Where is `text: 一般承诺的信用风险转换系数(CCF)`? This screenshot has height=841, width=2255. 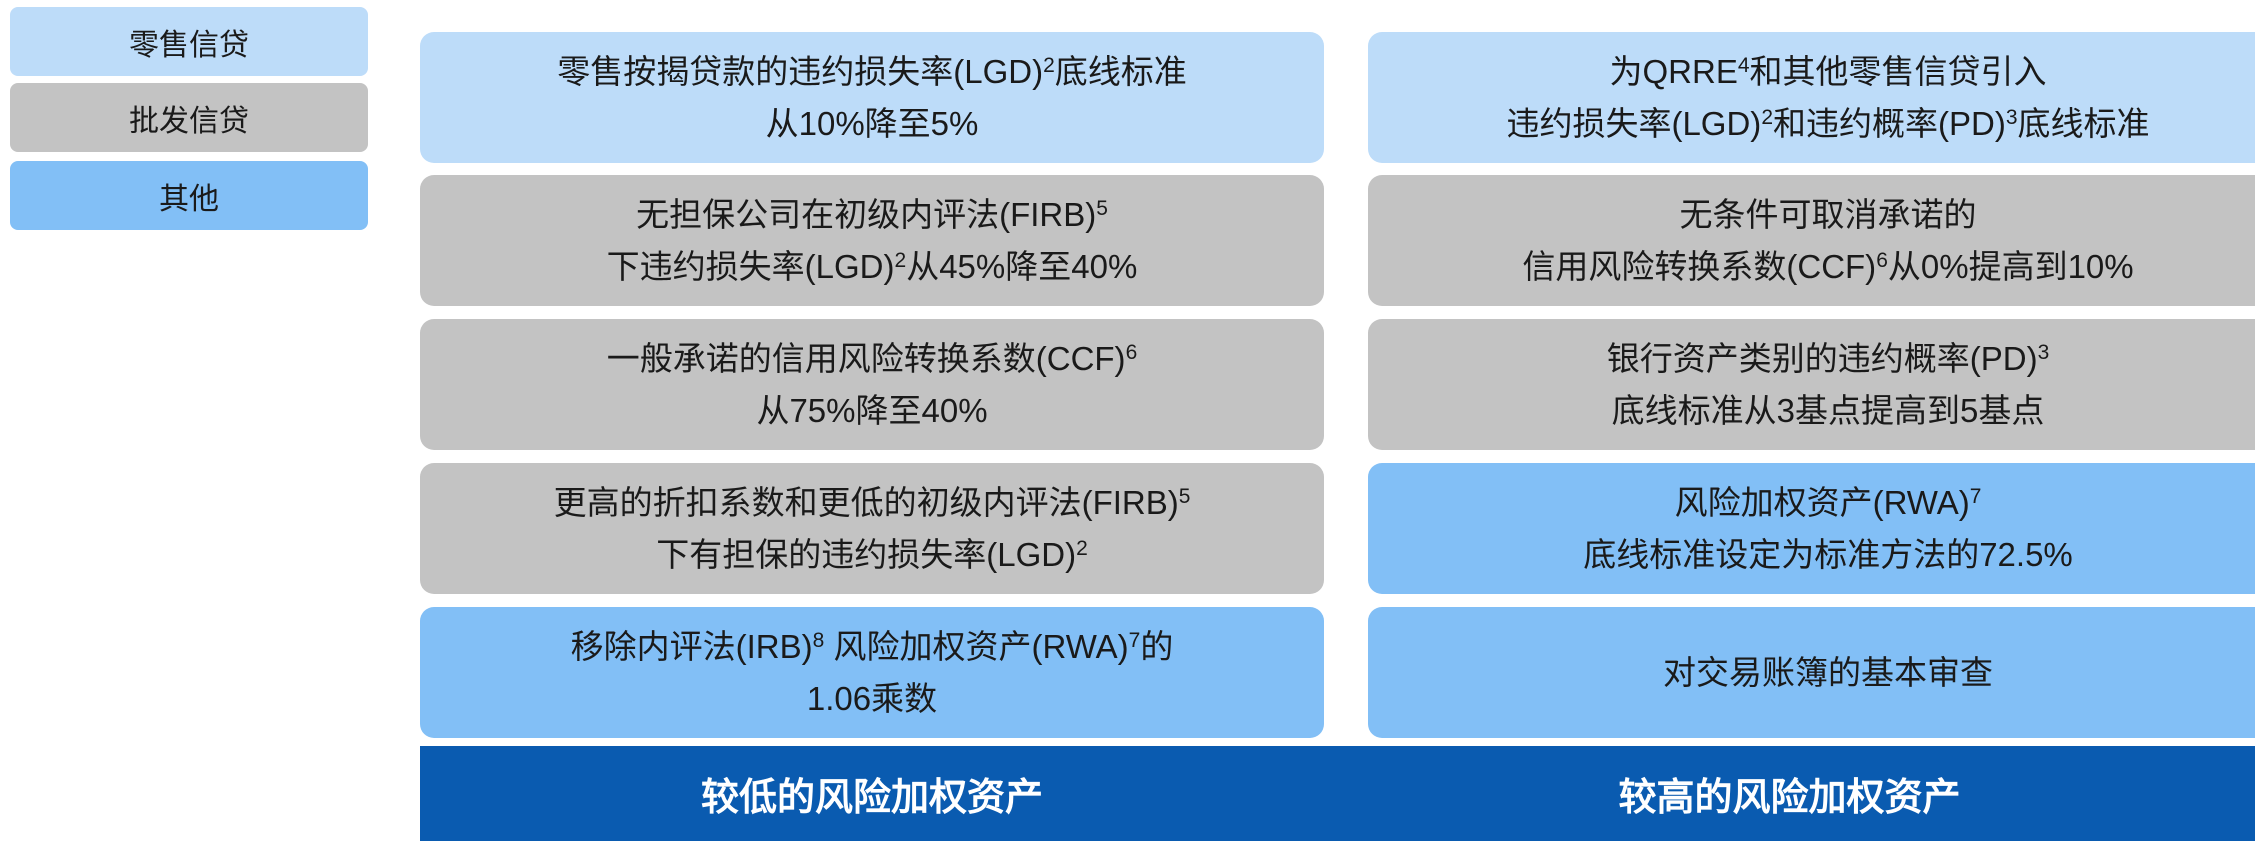 text: 一般承诺的信用风险转换系数(CCF) is located at coordinates (866, 358).